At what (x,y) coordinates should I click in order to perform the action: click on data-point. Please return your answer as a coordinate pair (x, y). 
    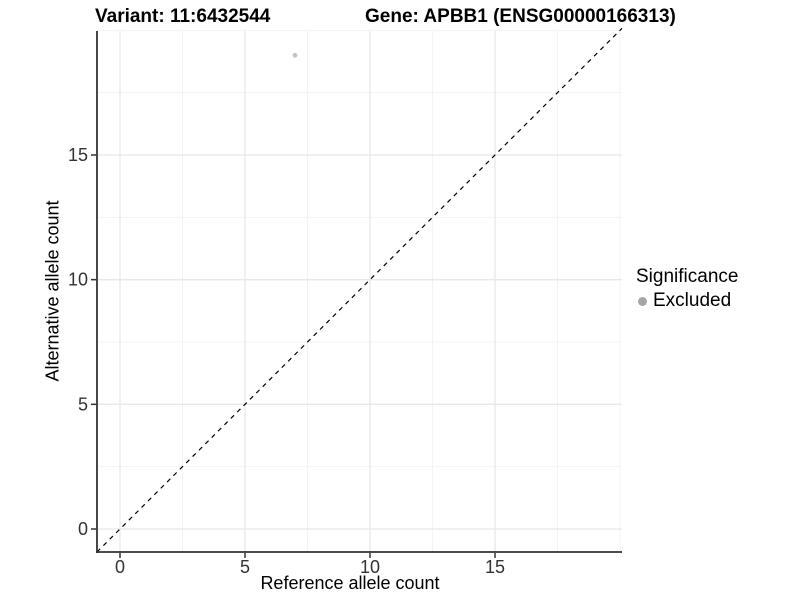
    Looking at the image, I should click on (295, 55).